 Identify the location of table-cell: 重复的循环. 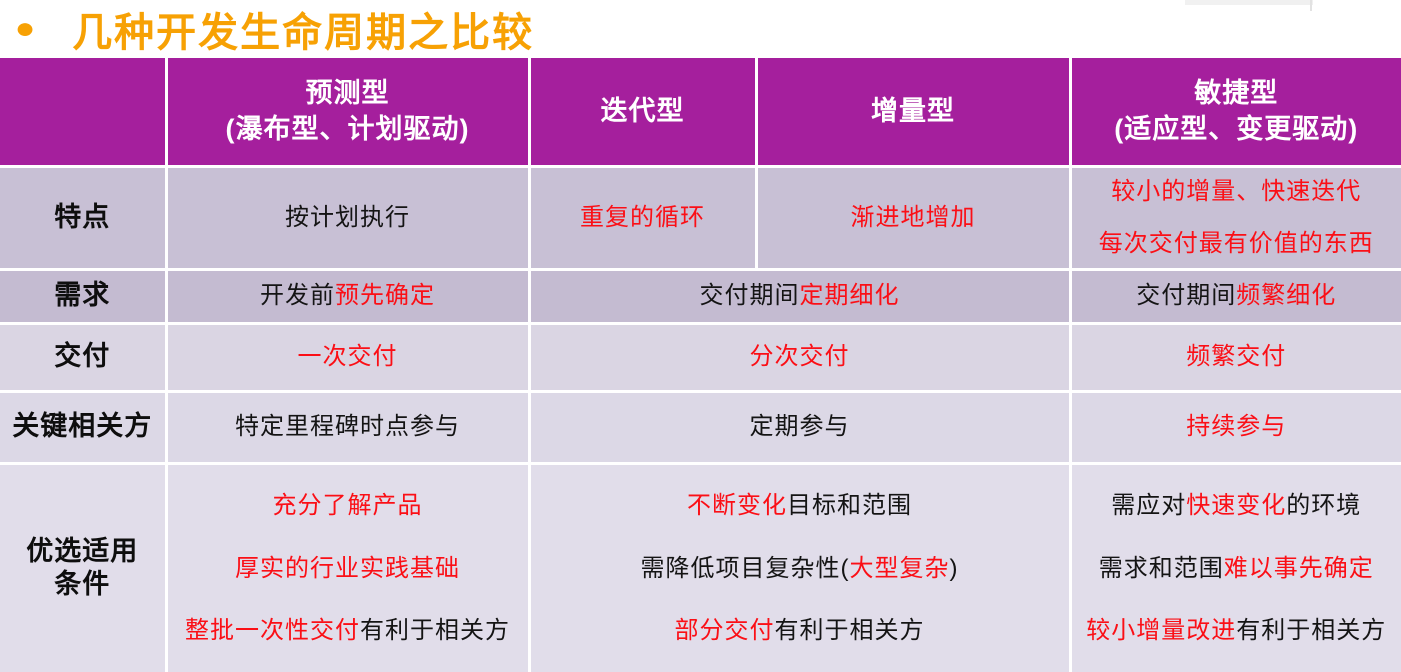
(642, 217).